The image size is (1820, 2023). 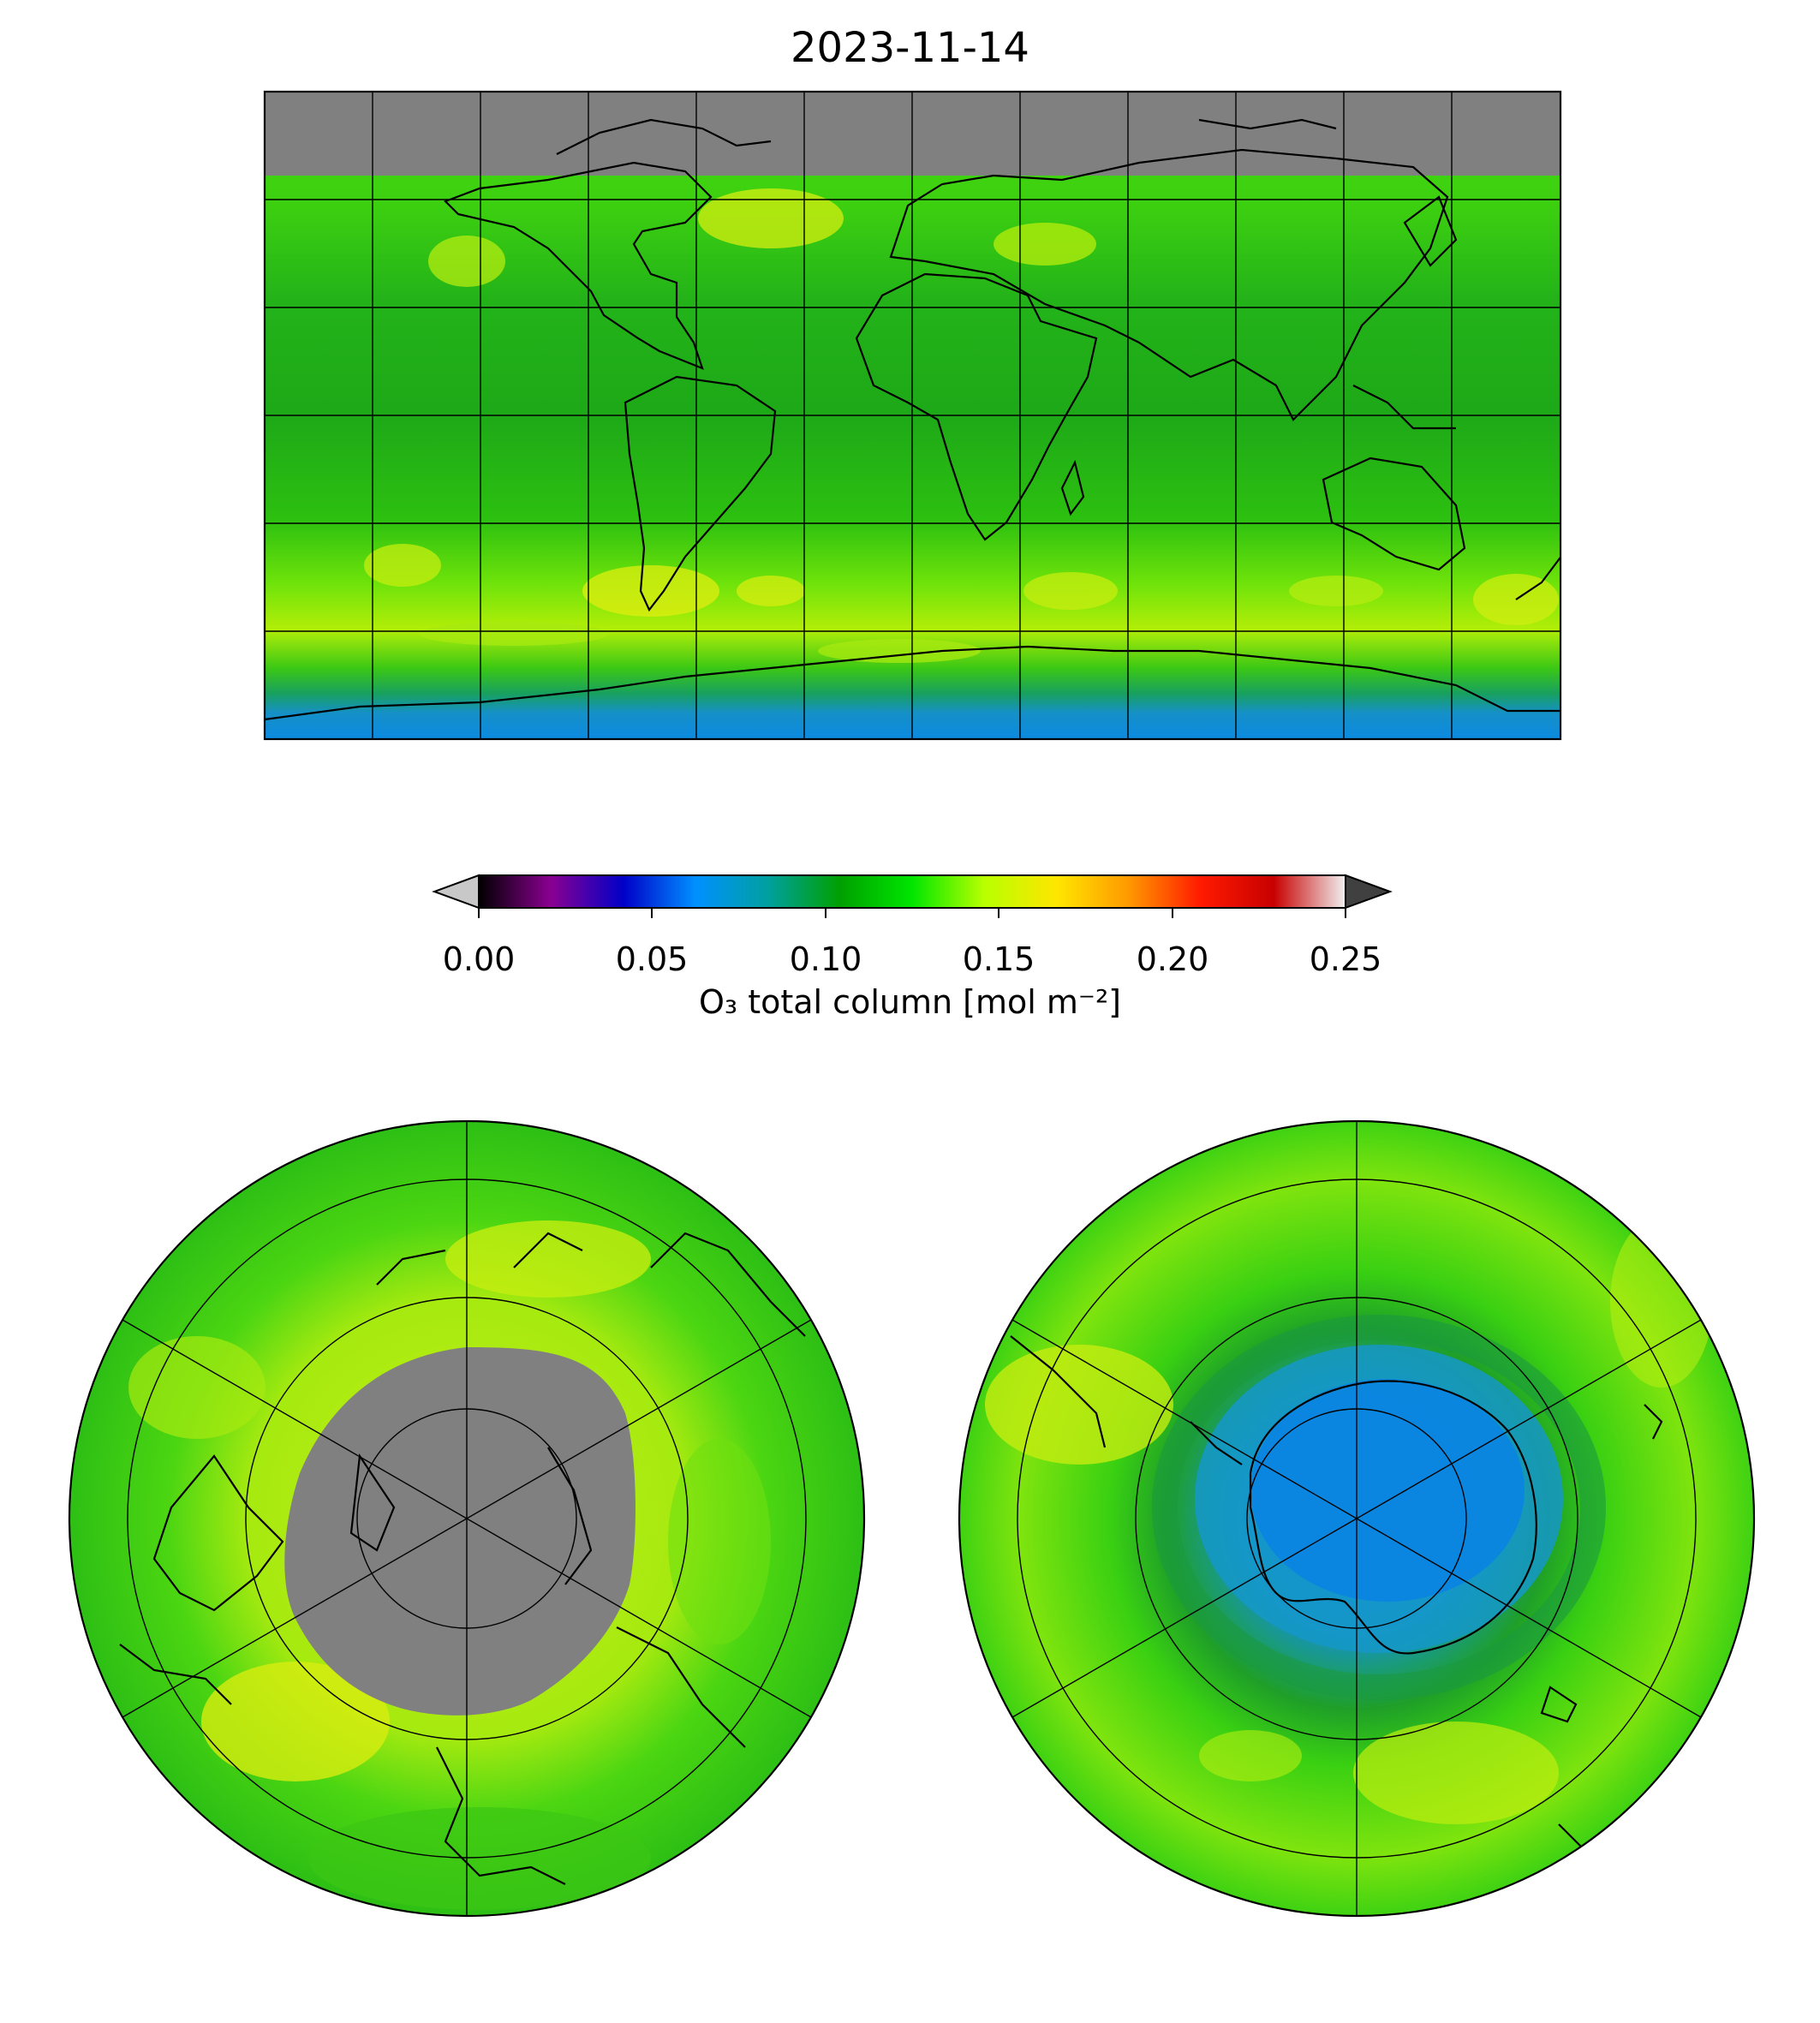 What do you see at coordinates (1369, 892) in the screenshot?
I see `colorbar-over-arrow` at bounding box center [1369, 892].